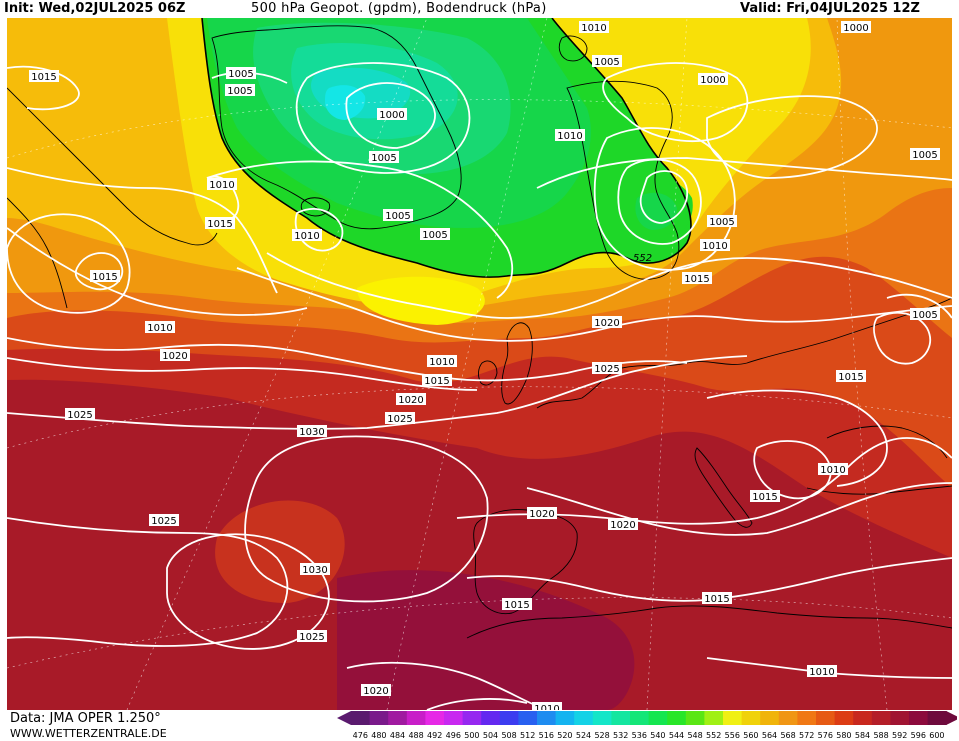 The width and height of the screenshot is (959, 741). What do you see at coordinates (88, 733) in the screenshot?
I see `website-url: WWW.WETTERZENTRALE.DE` at bounding box center [88, 733].